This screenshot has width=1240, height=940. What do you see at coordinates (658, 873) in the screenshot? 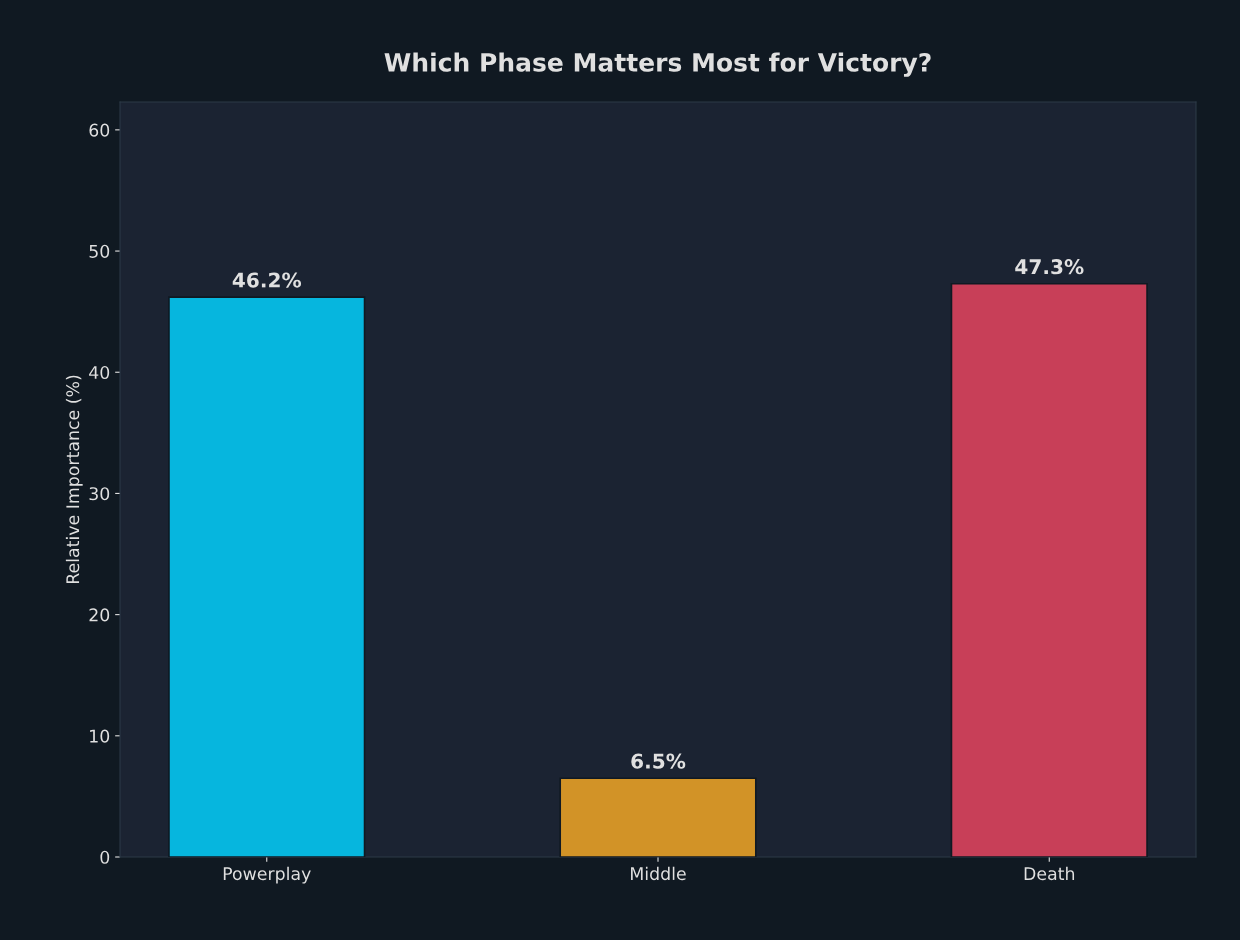
I see `x-tick-label: Middle` at bounding box center [658, 873].